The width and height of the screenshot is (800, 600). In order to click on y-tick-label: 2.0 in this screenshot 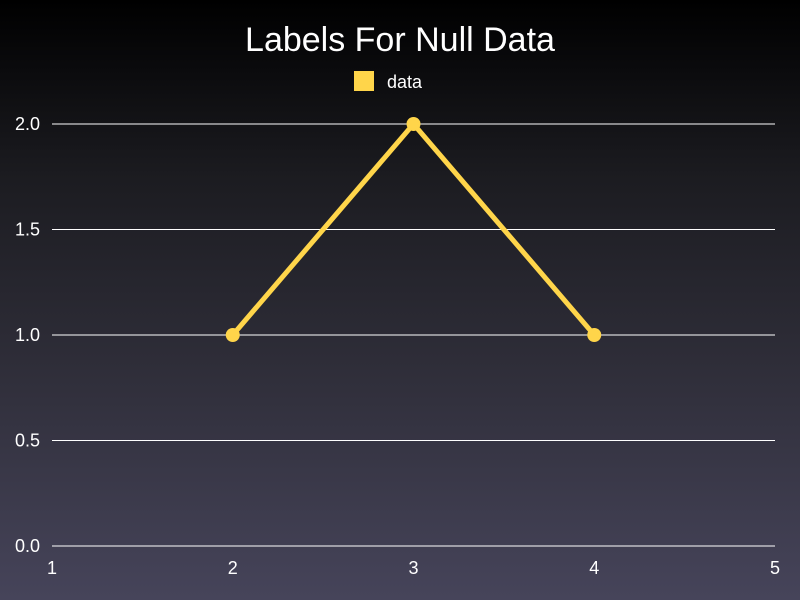, I will do `click(27, 124)`.